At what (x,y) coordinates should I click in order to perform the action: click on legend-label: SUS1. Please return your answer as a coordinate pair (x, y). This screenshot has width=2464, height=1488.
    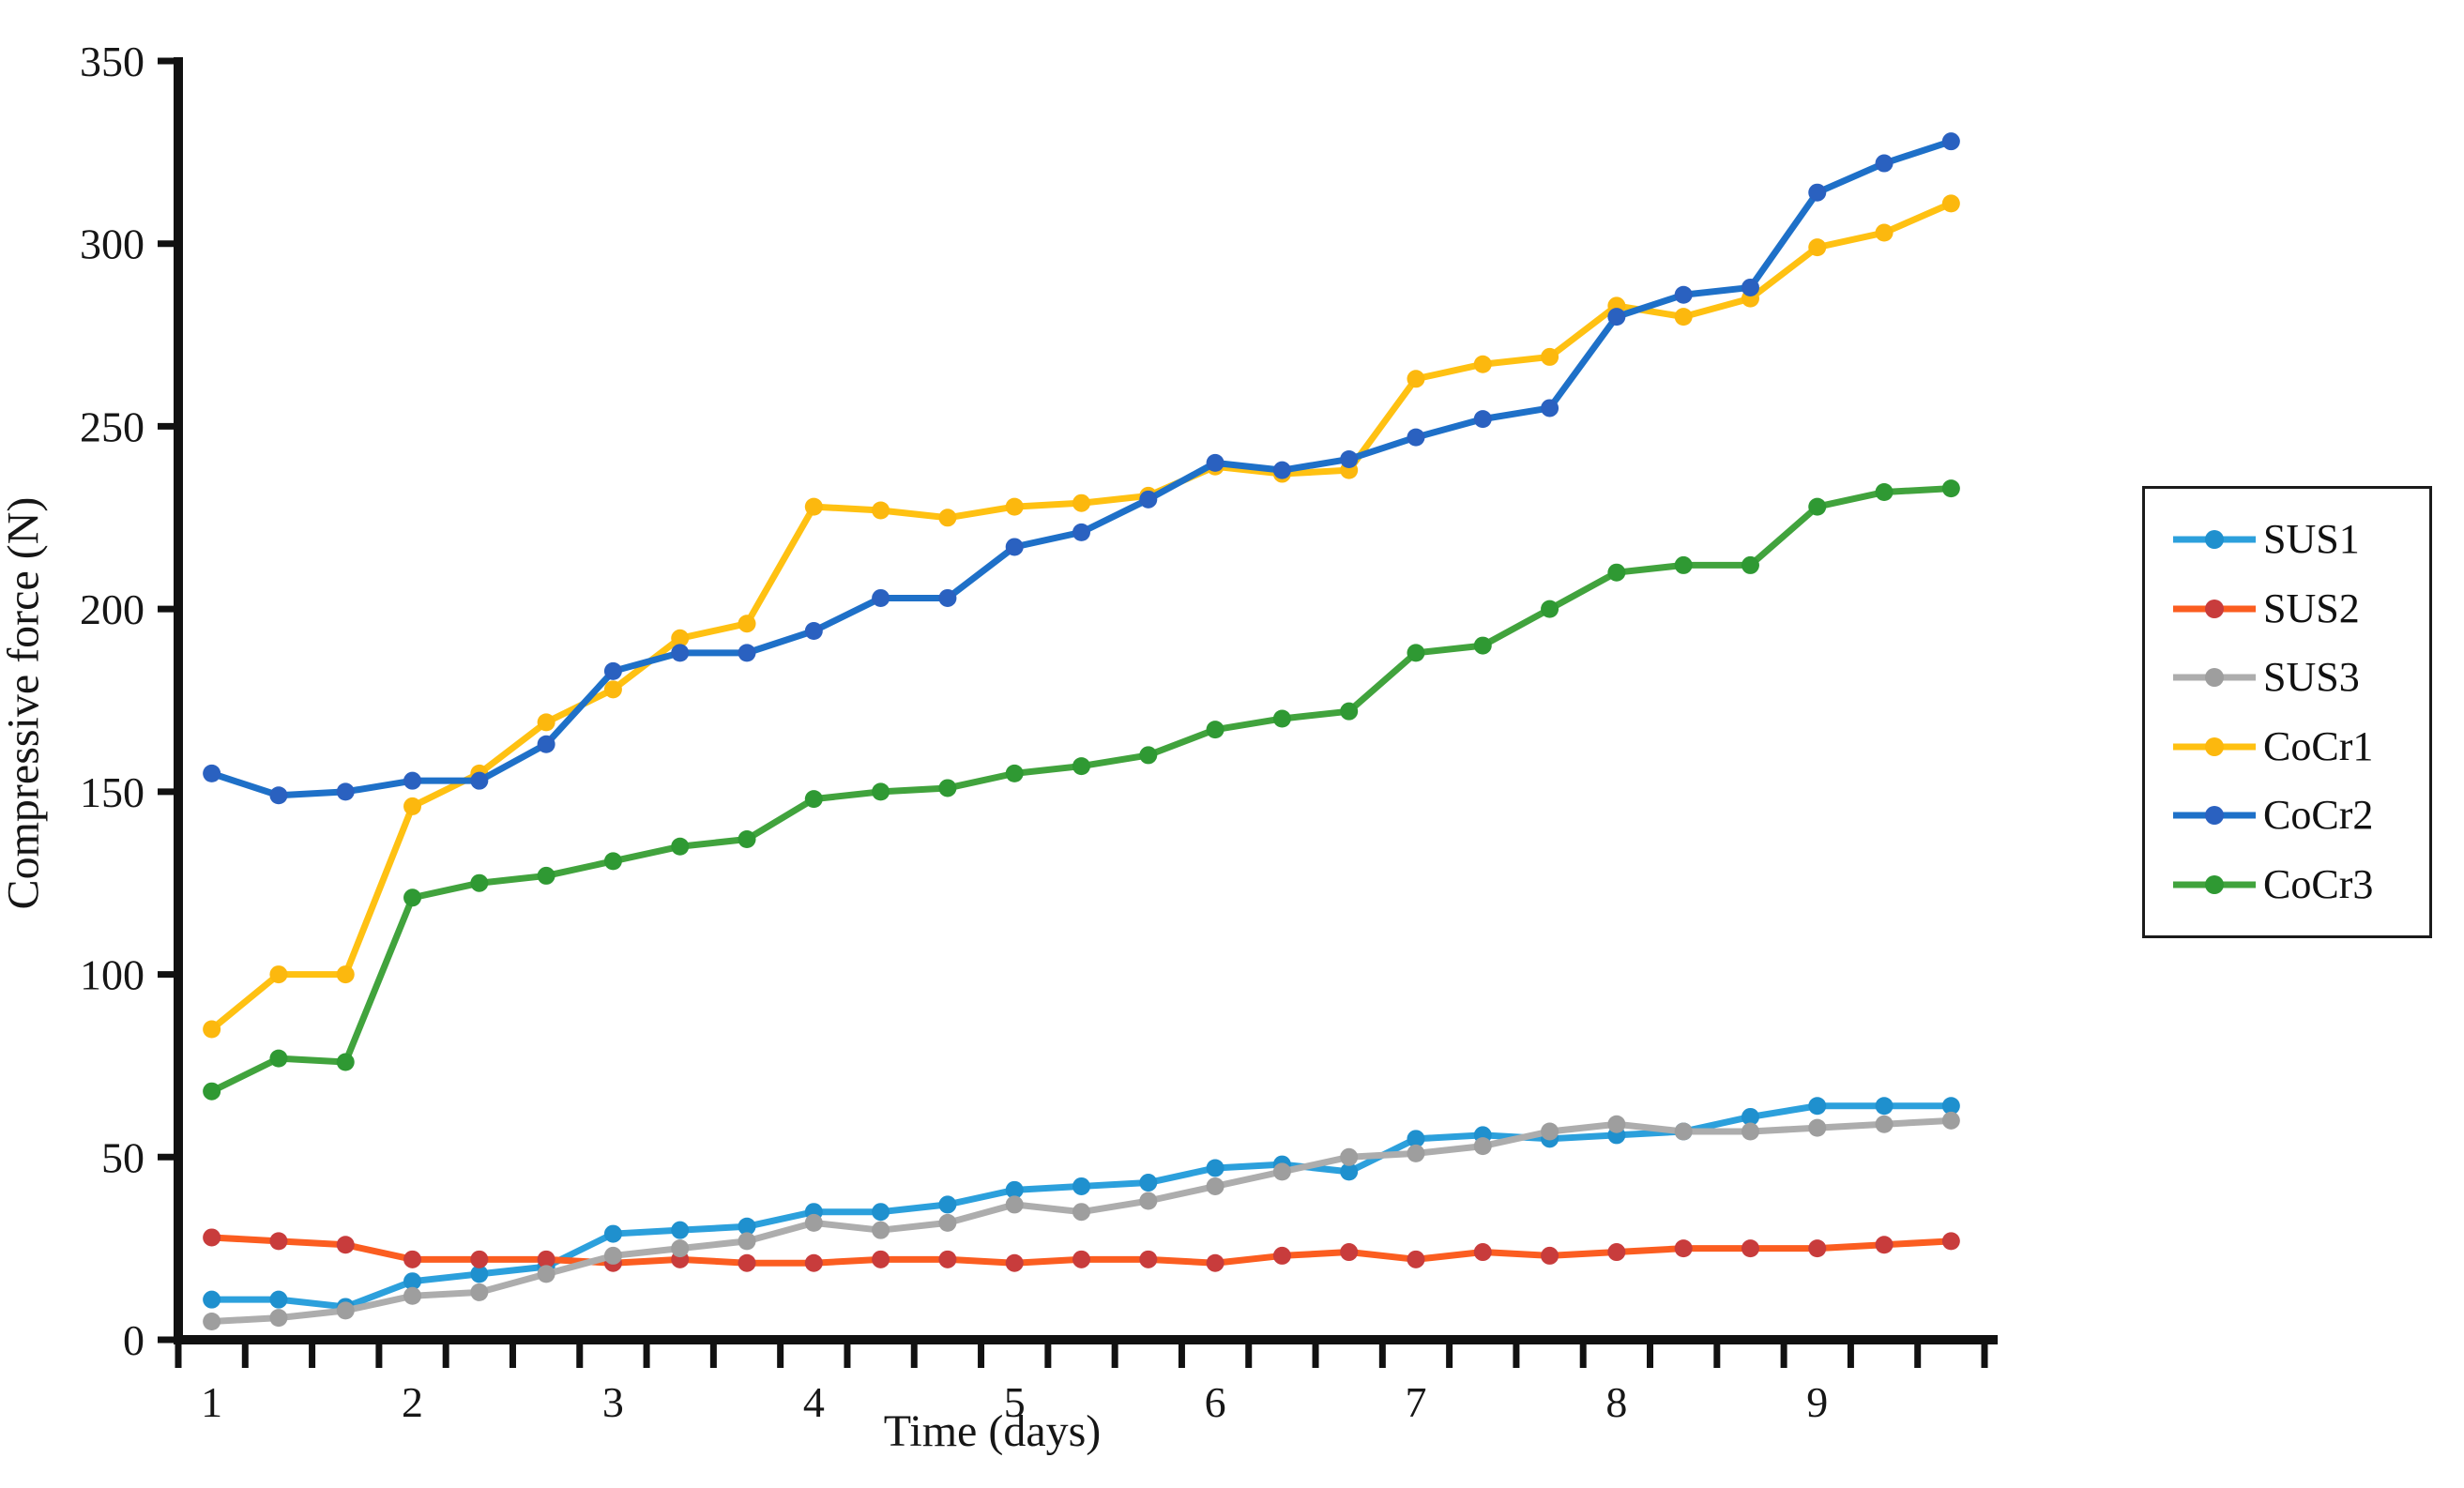
    Looking at the image, I should click on (2311, 539).